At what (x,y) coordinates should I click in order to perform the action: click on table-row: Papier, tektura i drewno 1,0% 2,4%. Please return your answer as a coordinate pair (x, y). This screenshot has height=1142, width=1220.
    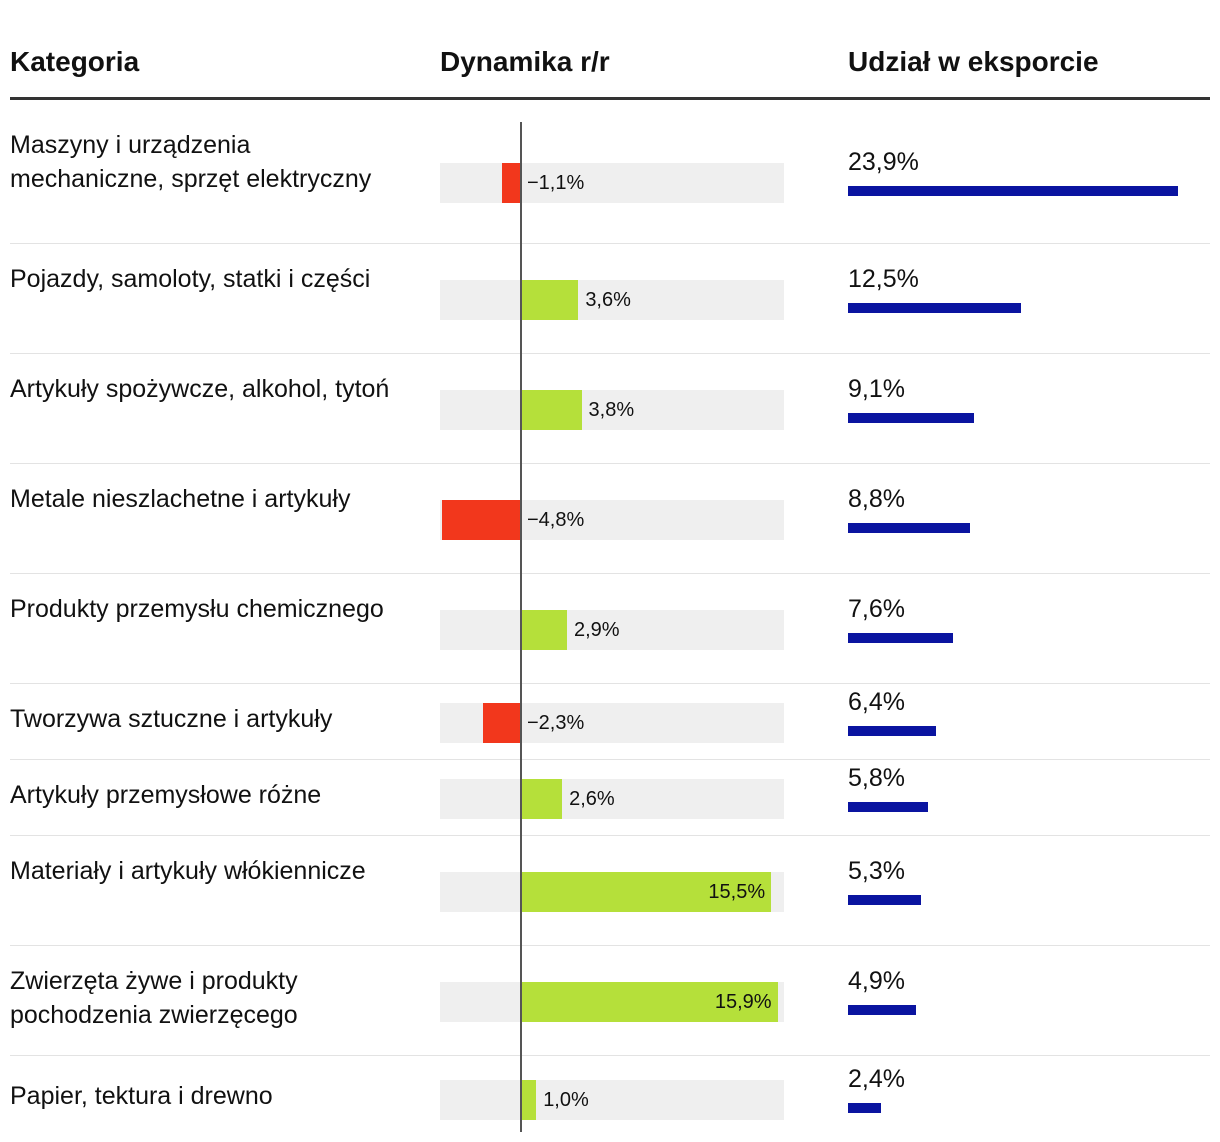
    Looking at the image, I should click on (610, 1100).